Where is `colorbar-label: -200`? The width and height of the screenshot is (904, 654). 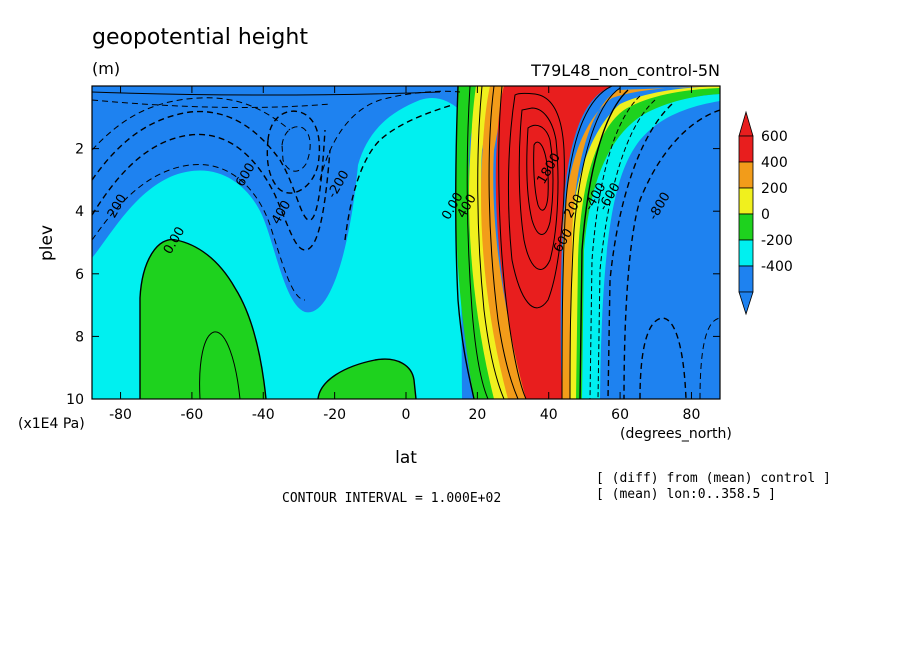
colorbar-label: -200 is located at coordinates (777, 241).